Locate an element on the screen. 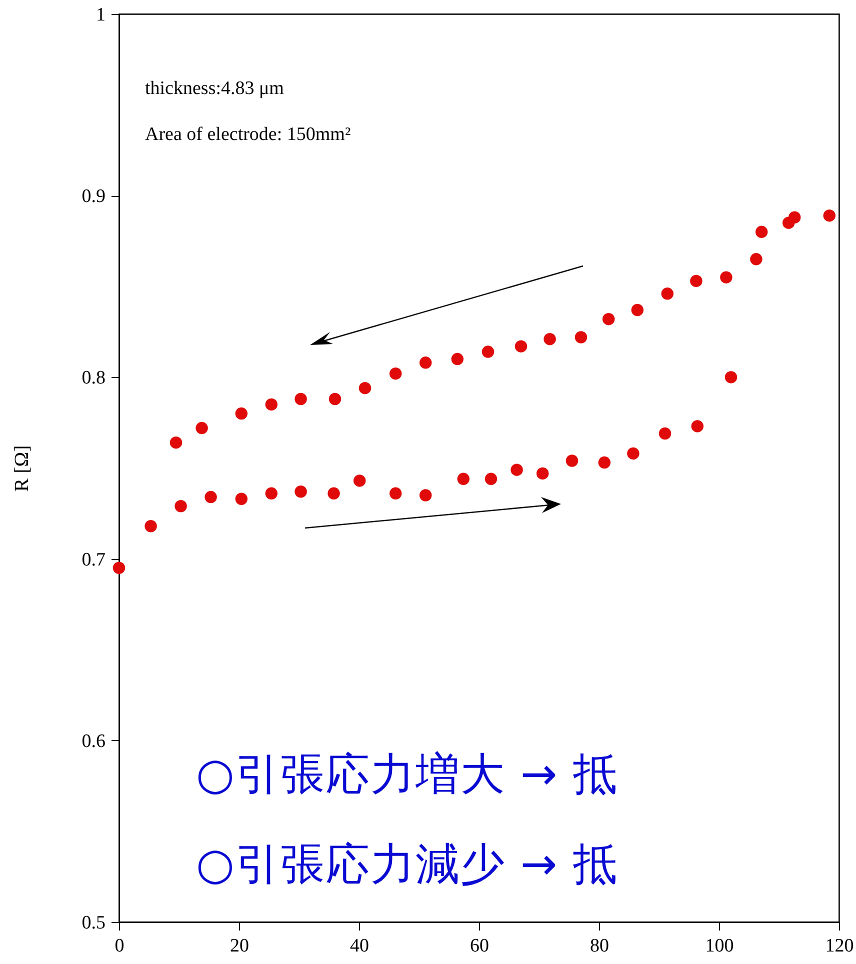  annotation: ○引張応力増大 → 抵 is located at coordinates (407, 775).